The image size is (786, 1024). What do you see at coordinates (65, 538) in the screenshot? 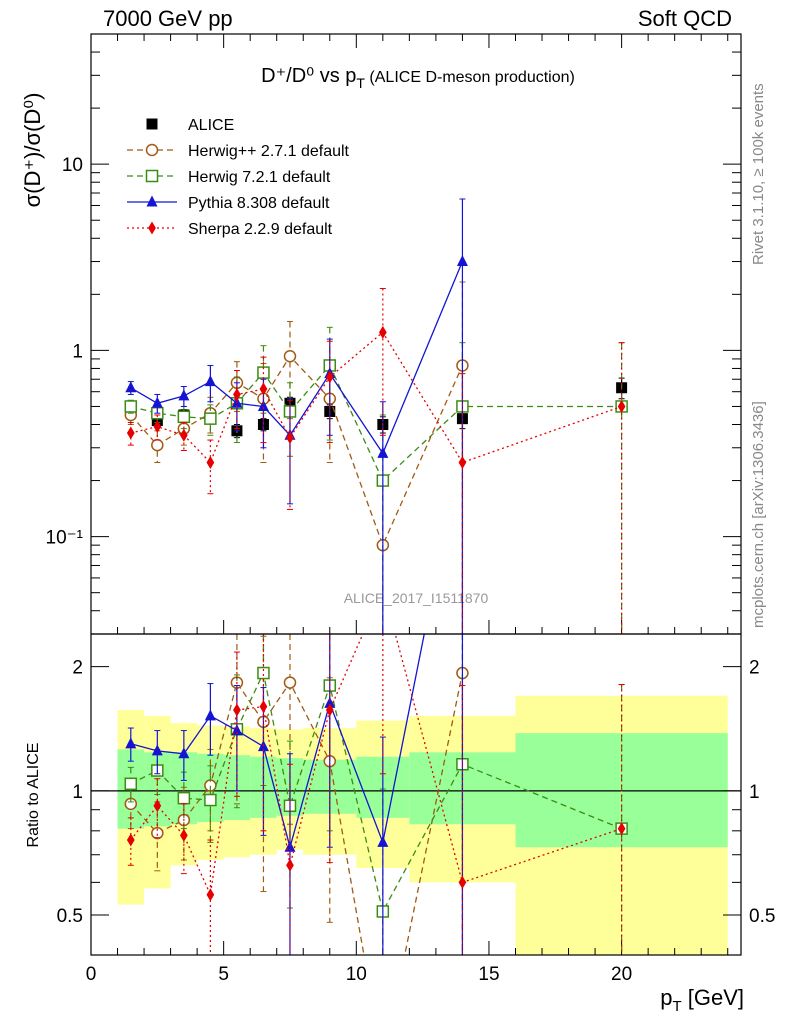
I see `y-tick-label: 10⁻¹` at bounding box center [65, 538].